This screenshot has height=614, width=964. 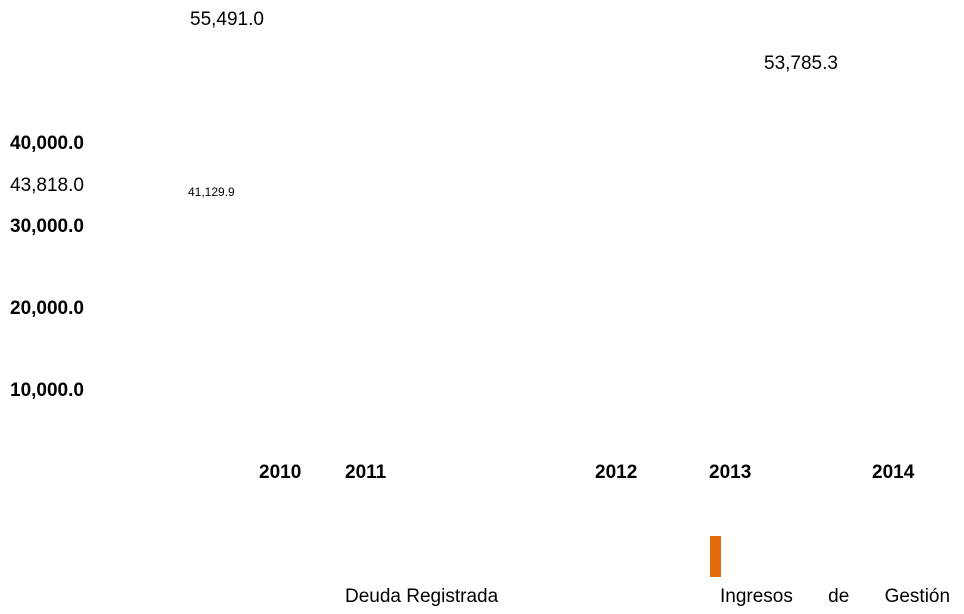 I want to click on year-label: 2013, so click(x=730, y=472).